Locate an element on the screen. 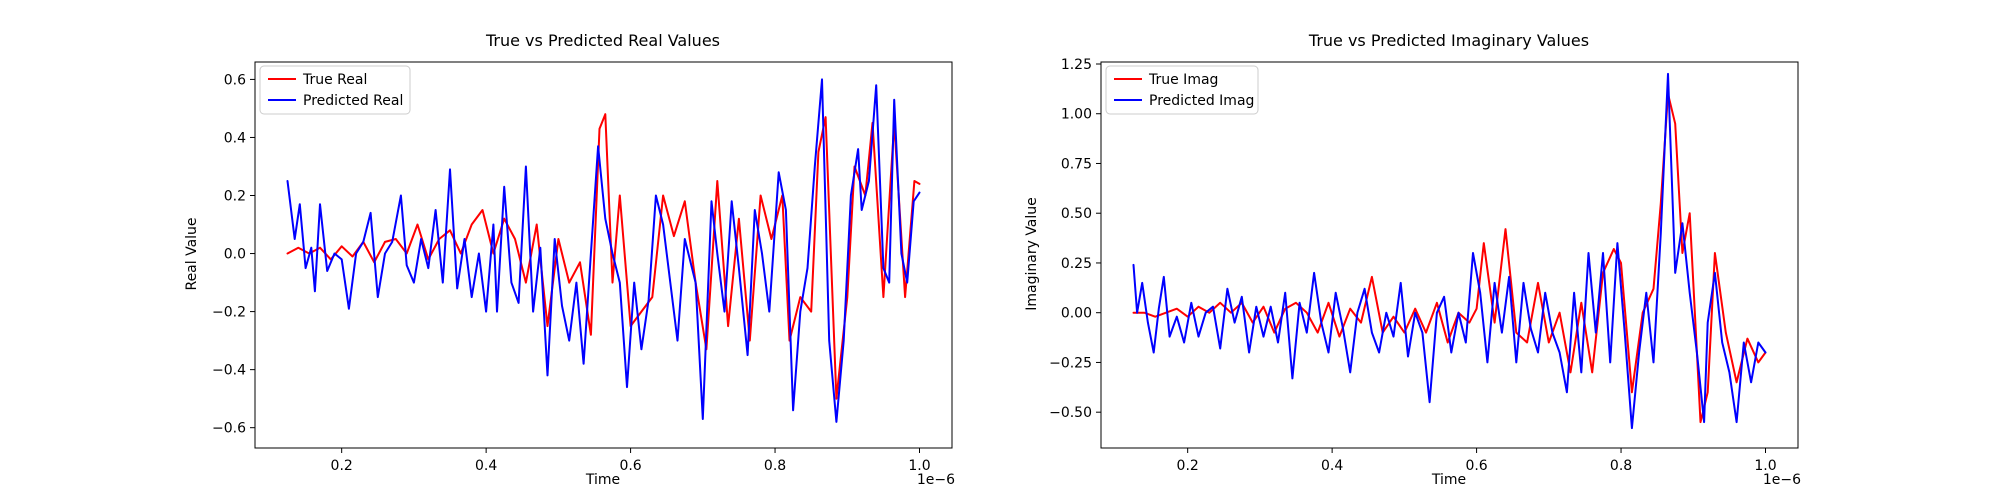  y-axis-label: Imaginary Value is located at coordinates (1032, 254).